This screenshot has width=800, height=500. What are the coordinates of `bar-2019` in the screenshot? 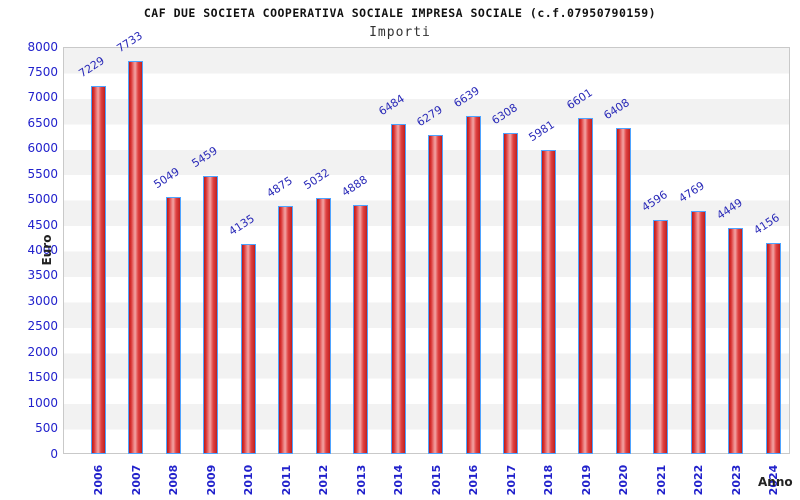 It's located at (585, 286).